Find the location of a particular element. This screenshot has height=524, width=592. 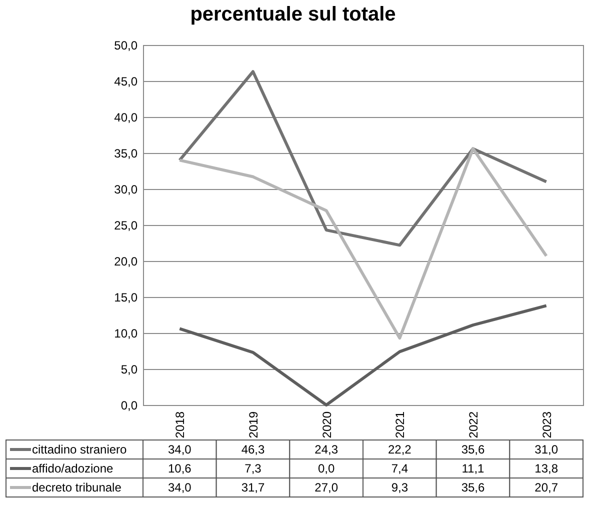

data-label: 46,3 is located at coordinates (253, 449).